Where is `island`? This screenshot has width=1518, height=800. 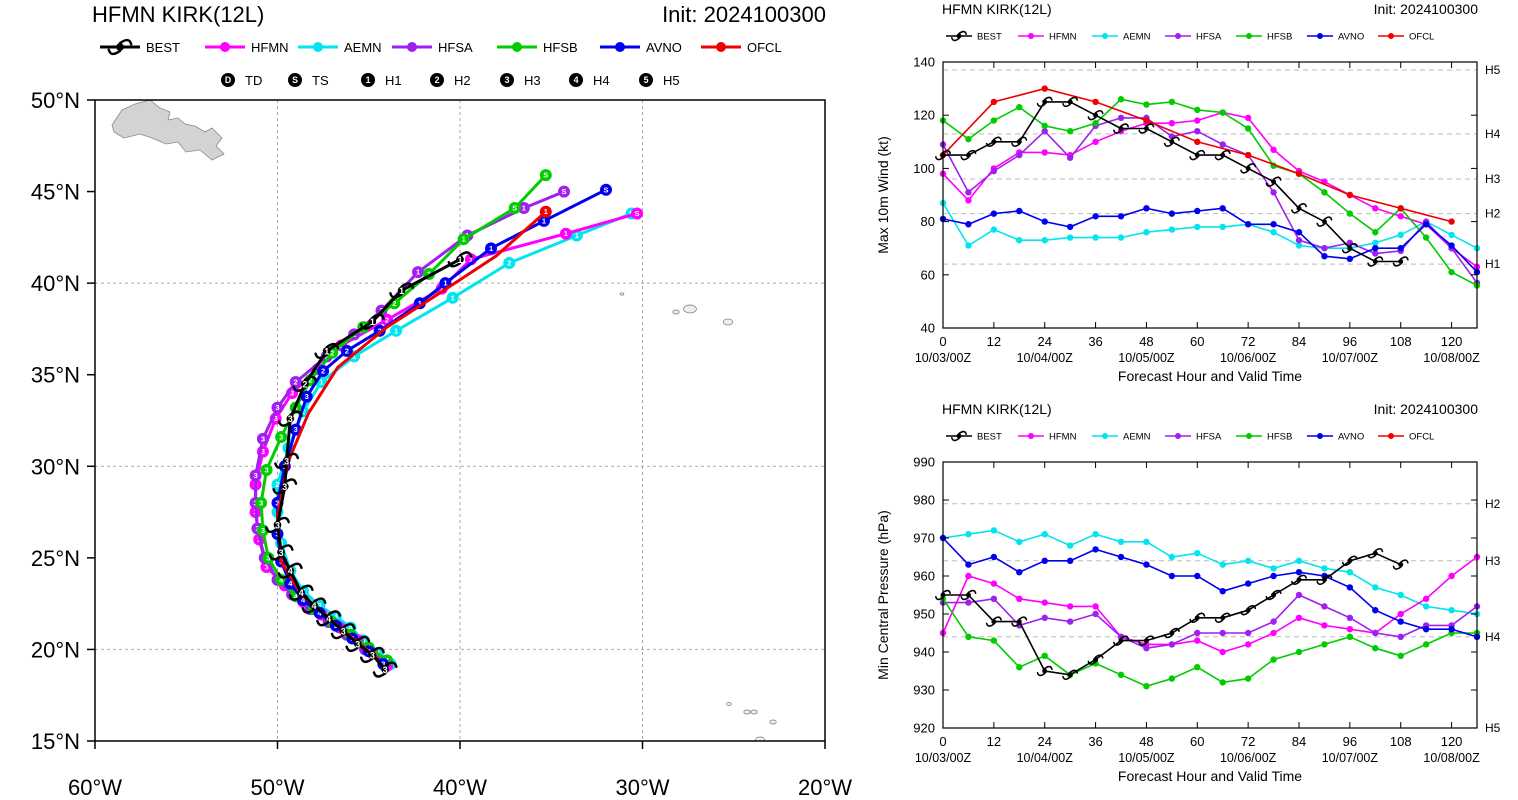 island is located at coordinates (729, 704).